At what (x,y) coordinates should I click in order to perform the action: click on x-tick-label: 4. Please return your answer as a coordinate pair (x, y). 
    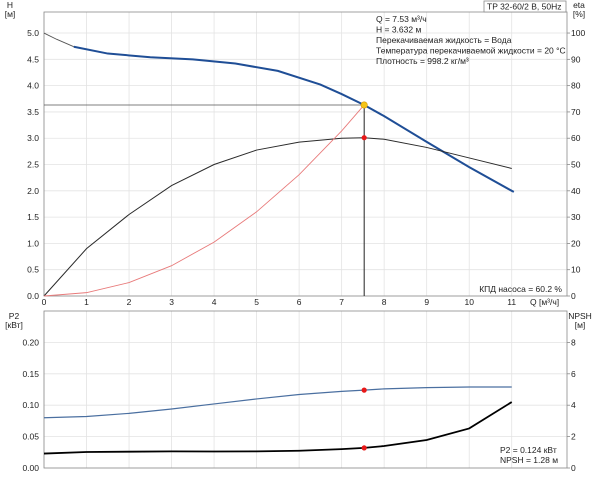
    Looking at the image, I should click on (214, 302).